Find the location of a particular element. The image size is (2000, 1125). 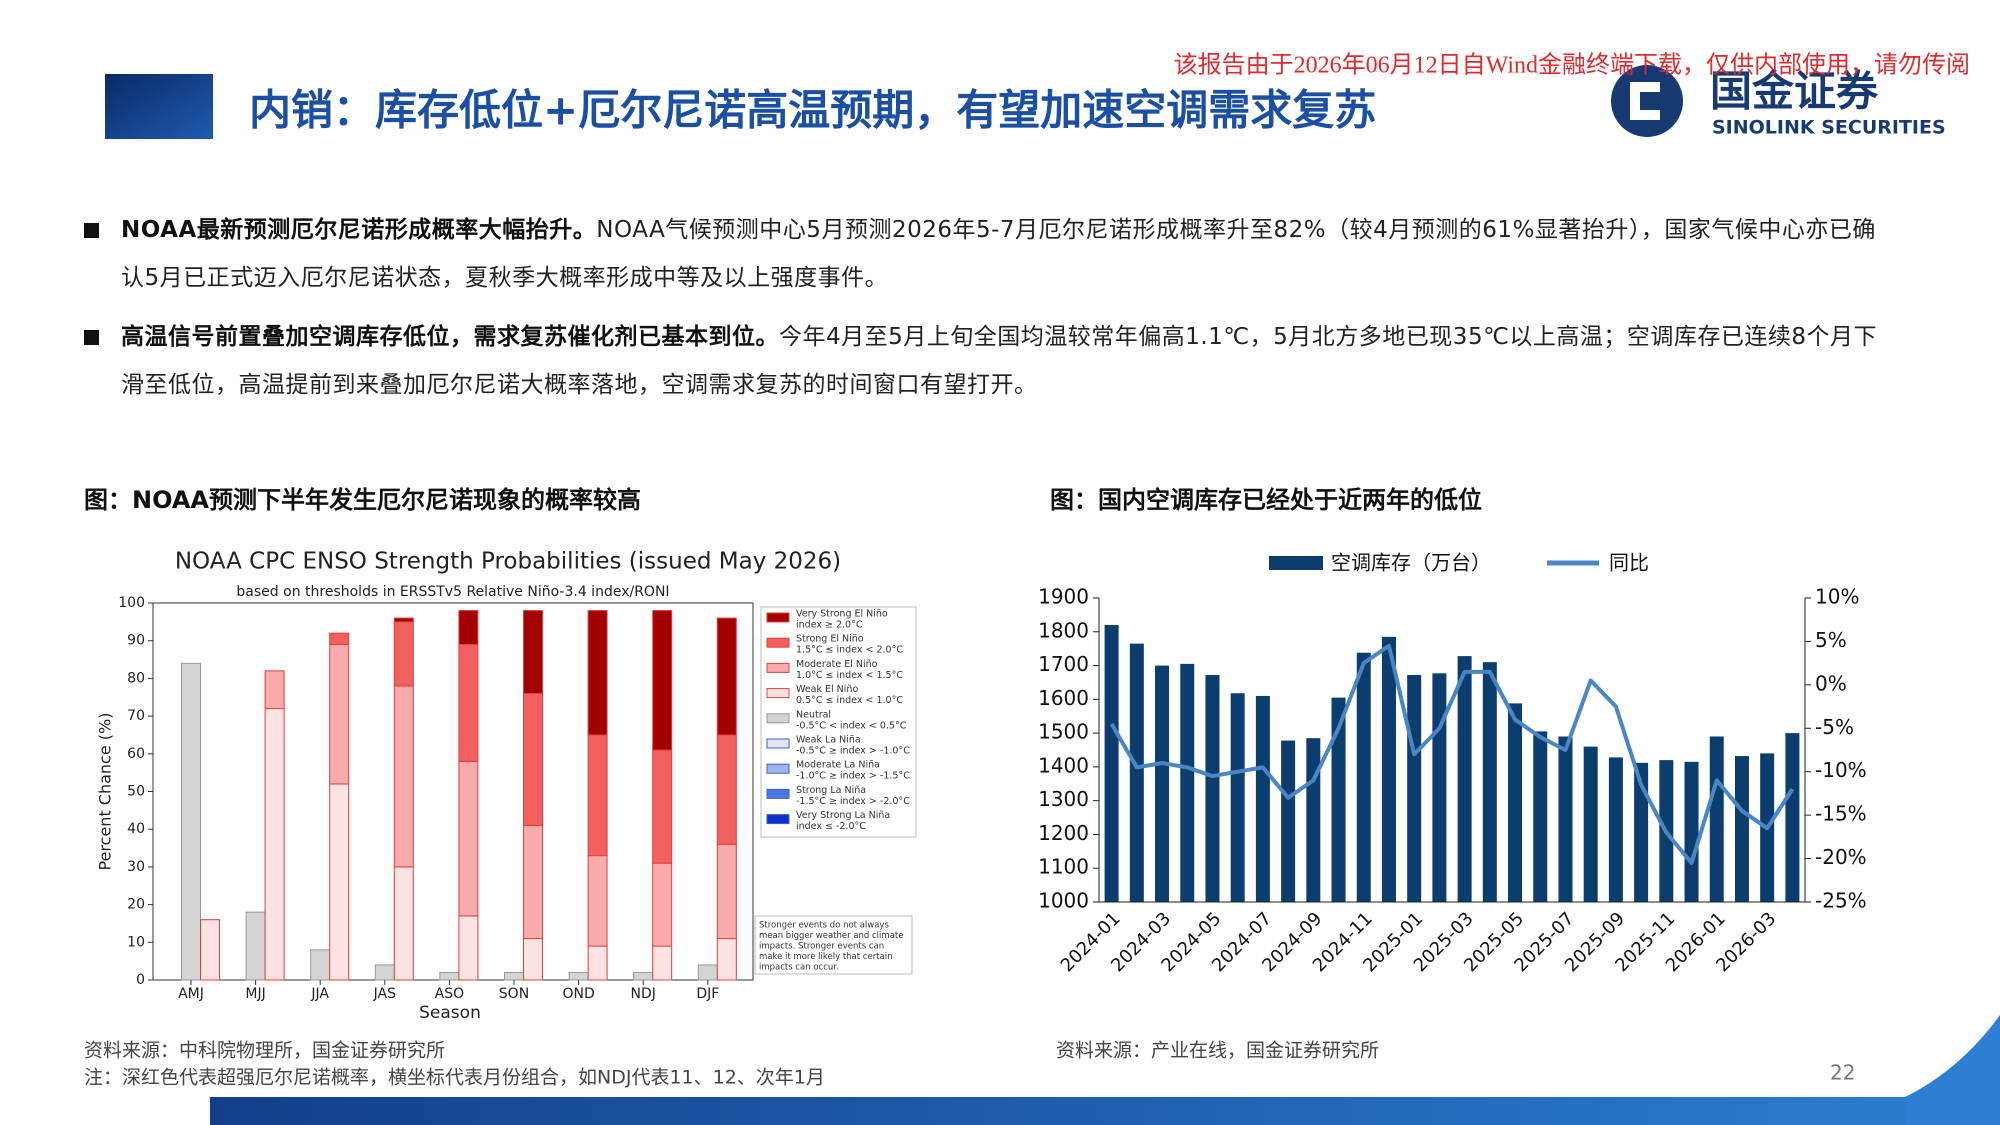

y-tick-label: 1200 is located at coordinates (1063, 833).